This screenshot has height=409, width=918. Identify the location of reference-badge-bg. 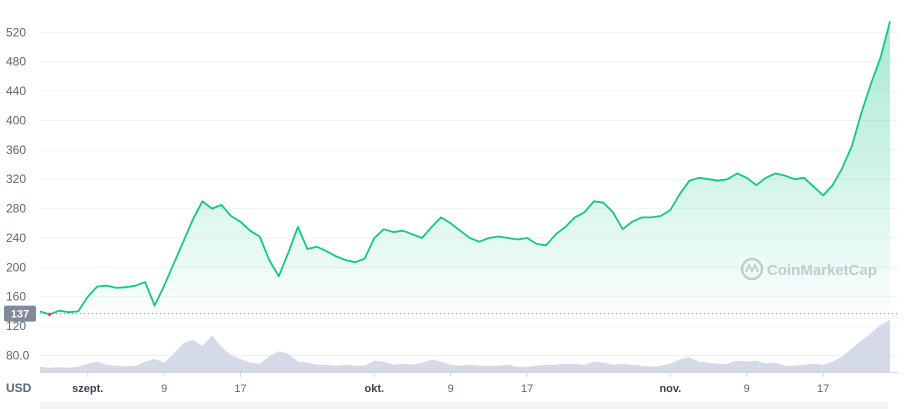
(20, 313).